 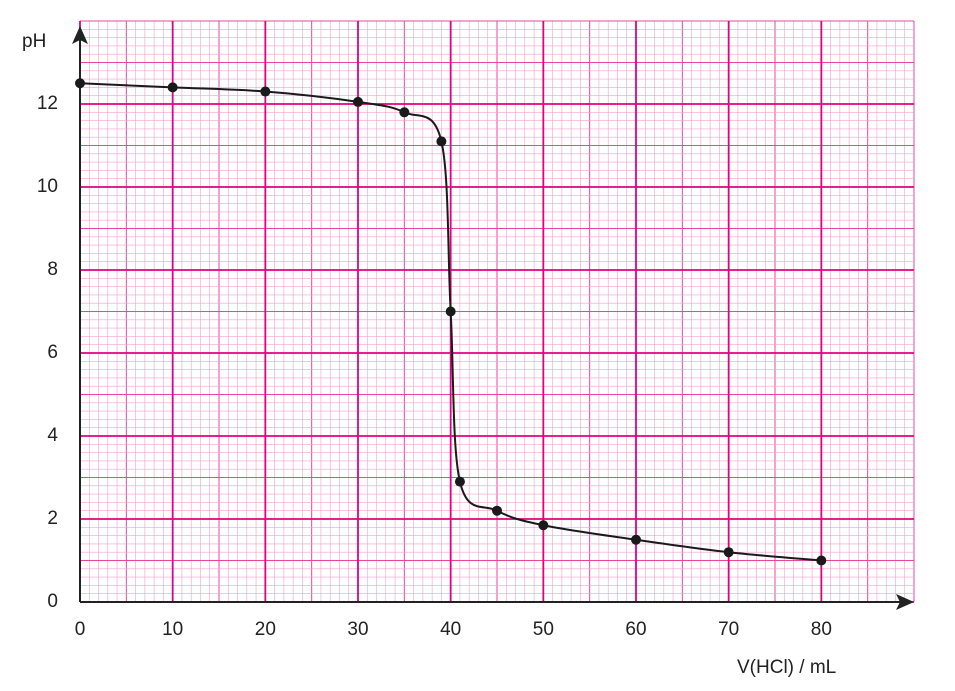 I want to click on y-tick-label: 0, so click(x=52, y=601).